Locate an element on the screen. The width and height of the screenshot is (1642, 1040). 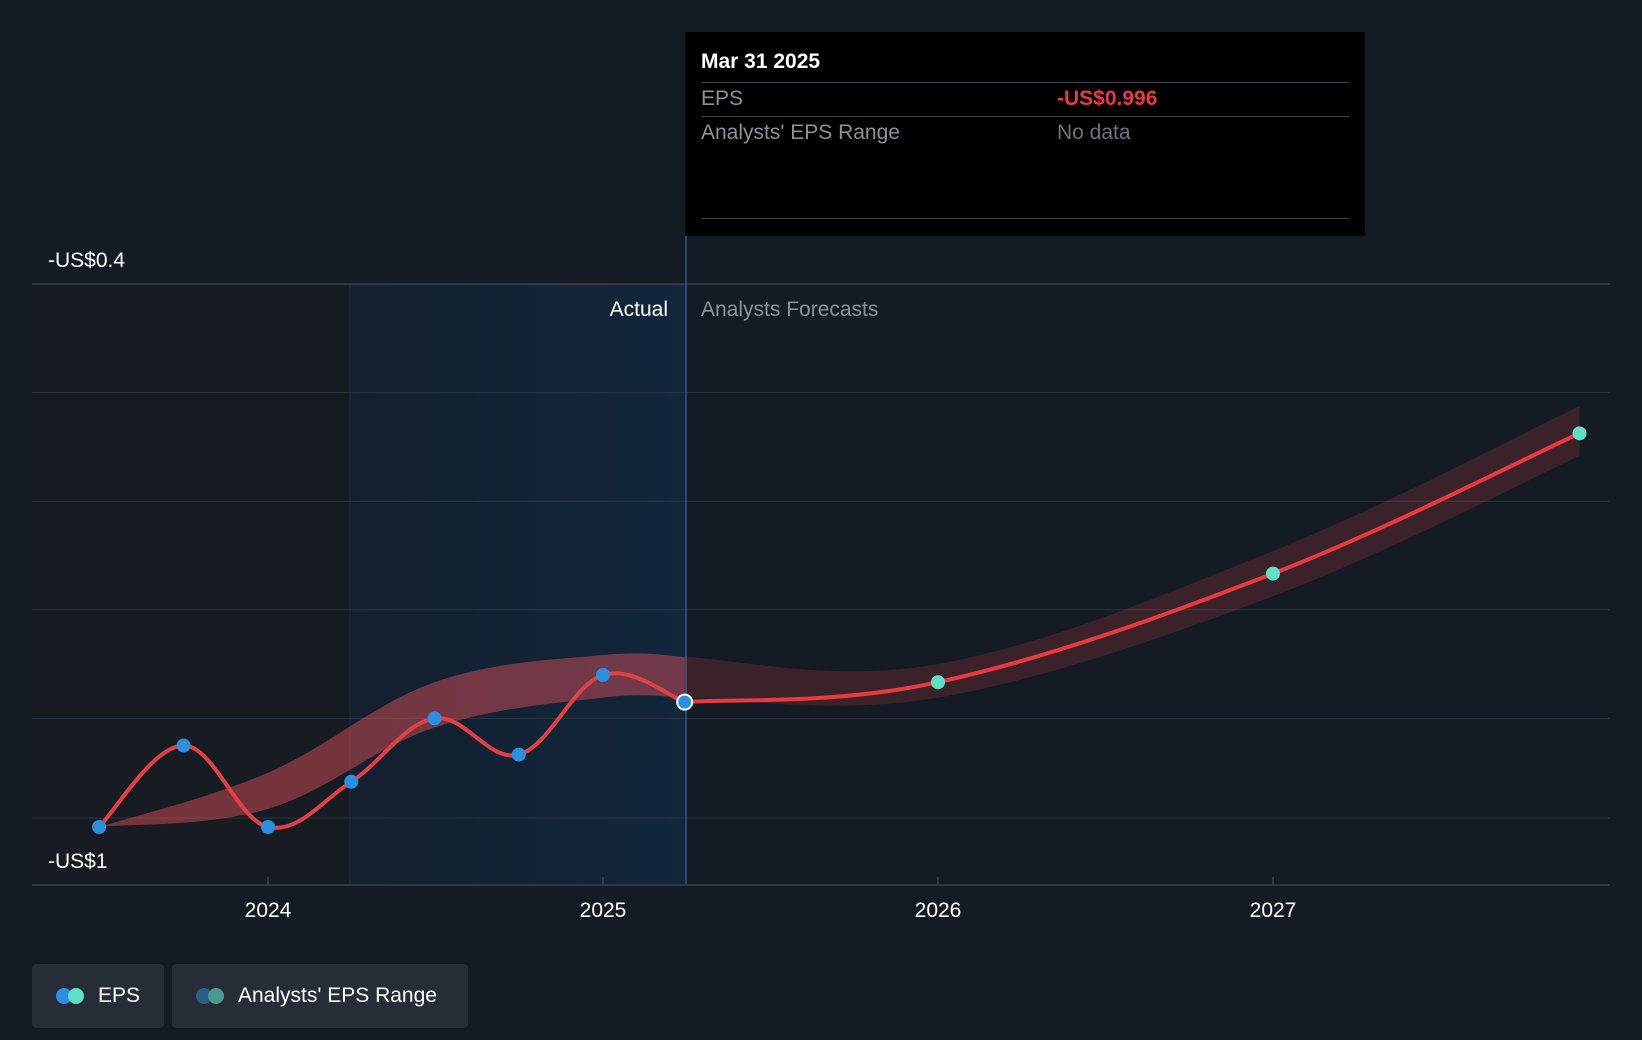
legend-item-eps: EPS is located at coordinates (98, 996).